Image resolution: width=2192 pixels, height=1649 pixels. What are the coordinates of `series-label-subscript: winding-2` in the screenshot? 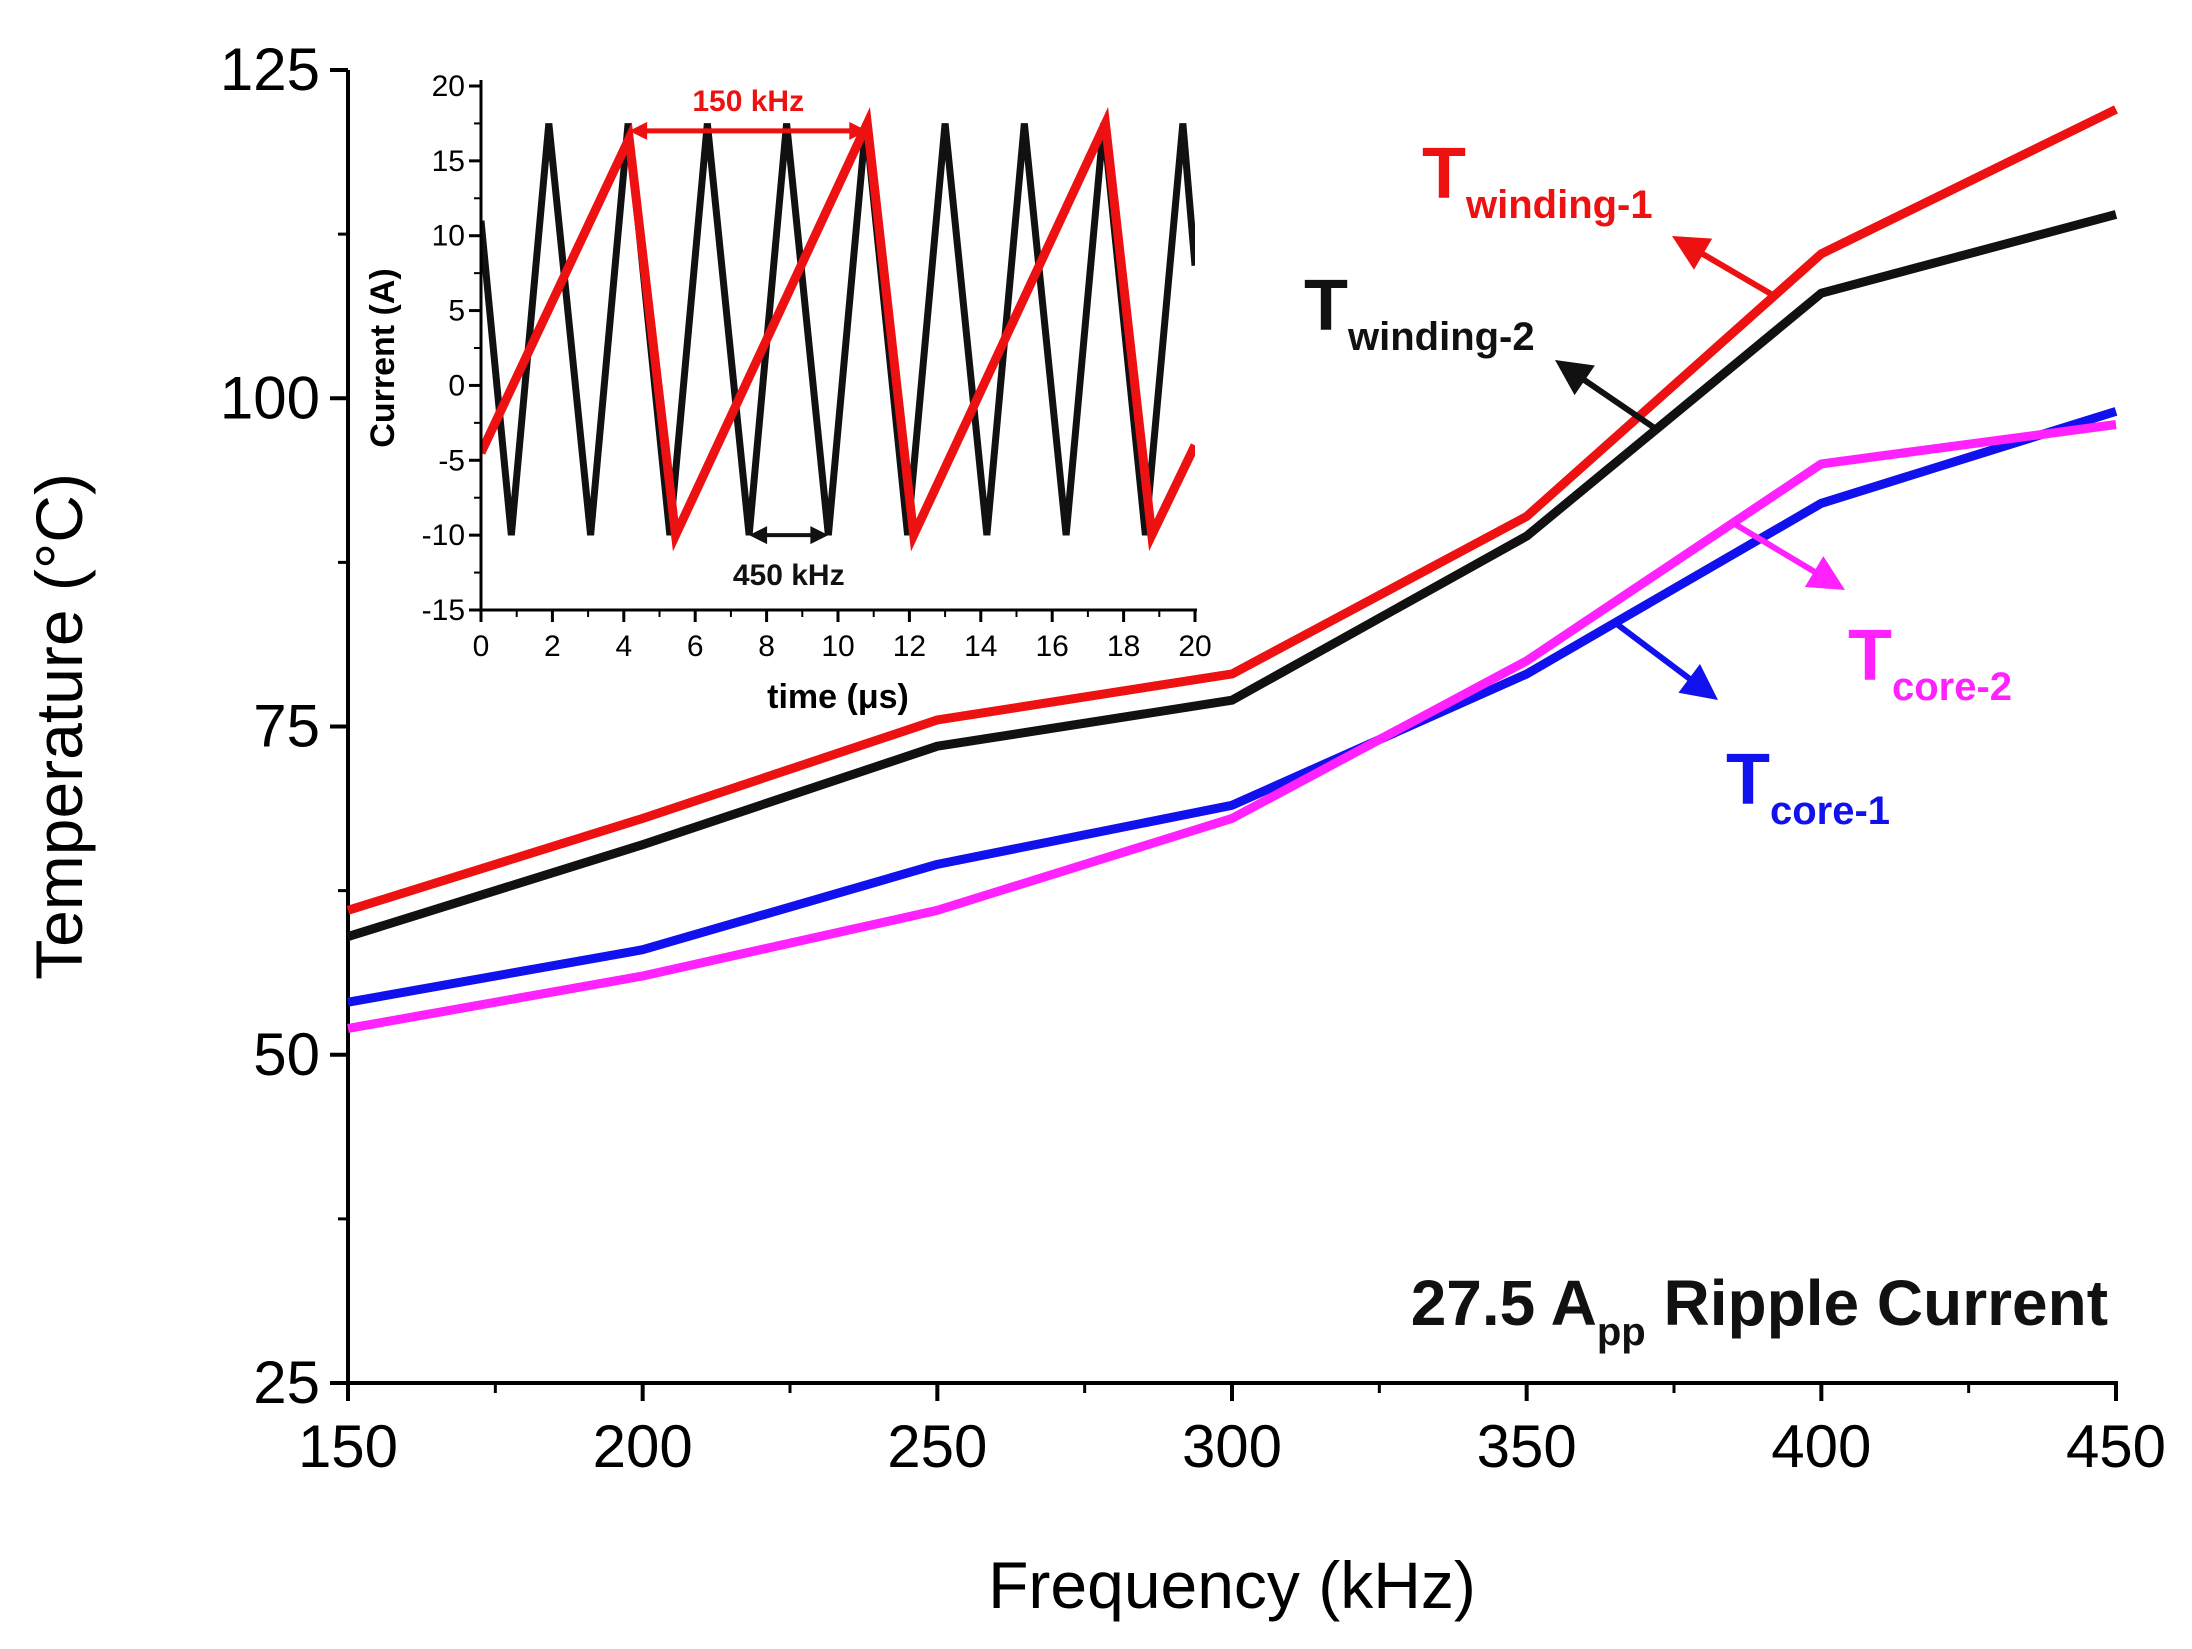 It's located at (1441, 337).